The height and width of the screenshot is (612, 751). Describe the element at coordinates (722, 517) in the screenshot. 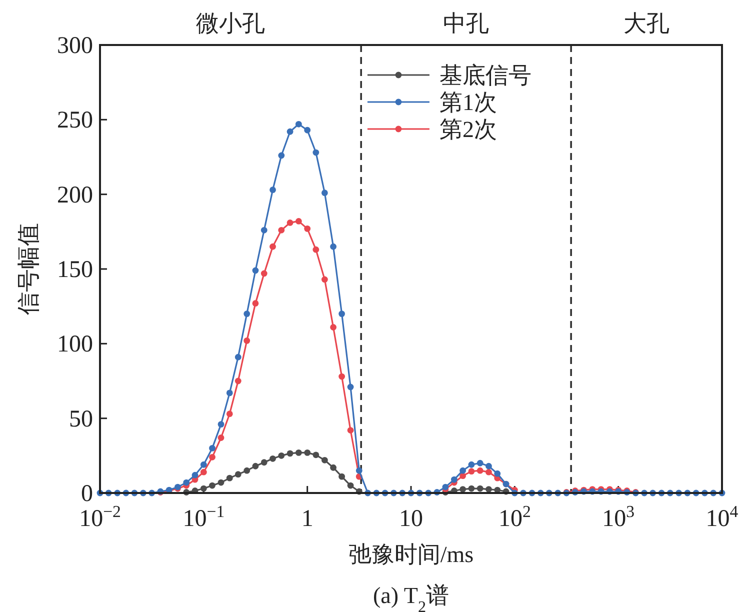

I see `x-tick-label: 10$^{4}$` at that location.